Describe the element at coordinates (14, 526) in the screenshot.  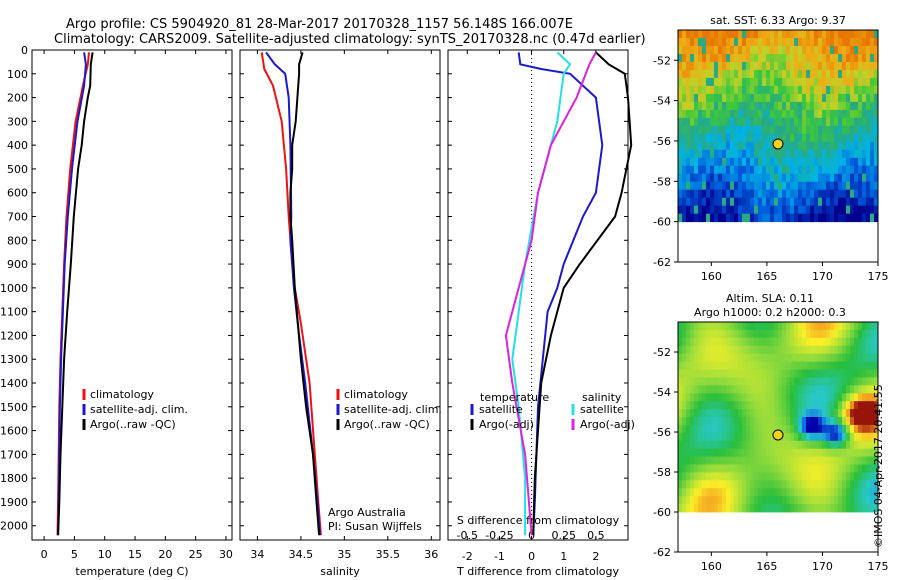
I see `y-tick-label: 2000` at that location.